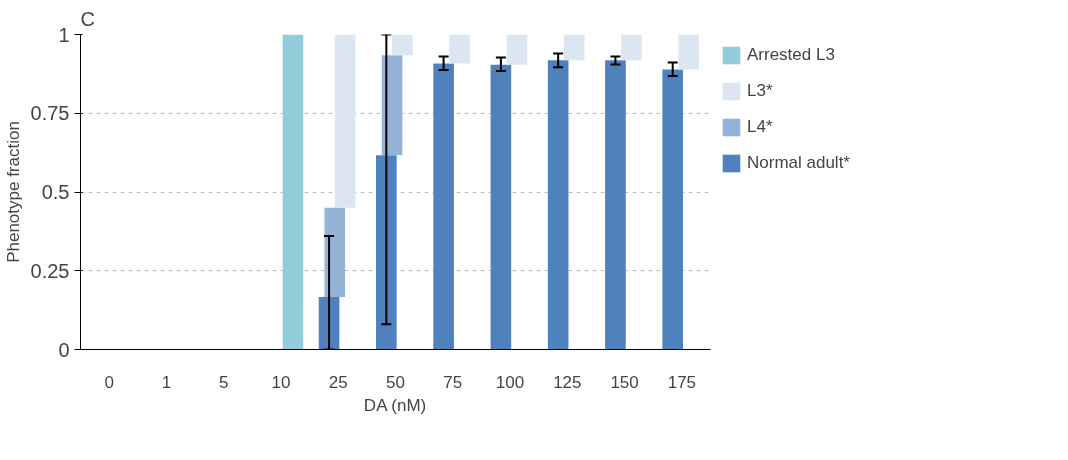  I want to click on x-tick-label: 75, so click(453, 382).